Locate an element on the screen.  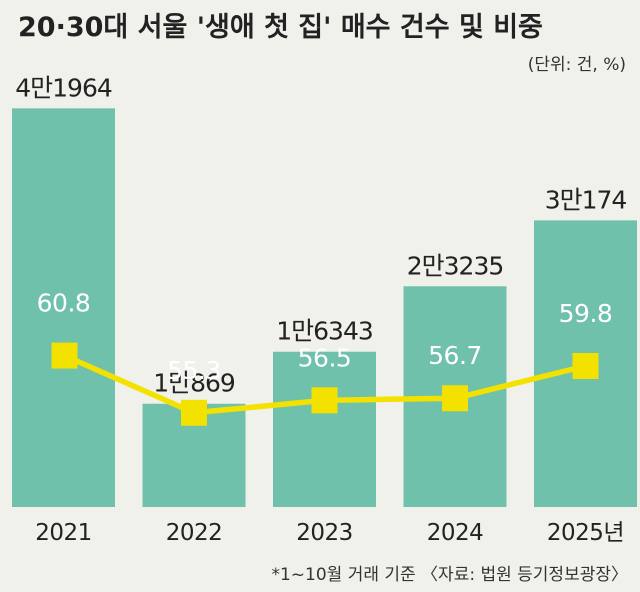
bar-value-label: 4만1964 is located at coordinates (63, 87).